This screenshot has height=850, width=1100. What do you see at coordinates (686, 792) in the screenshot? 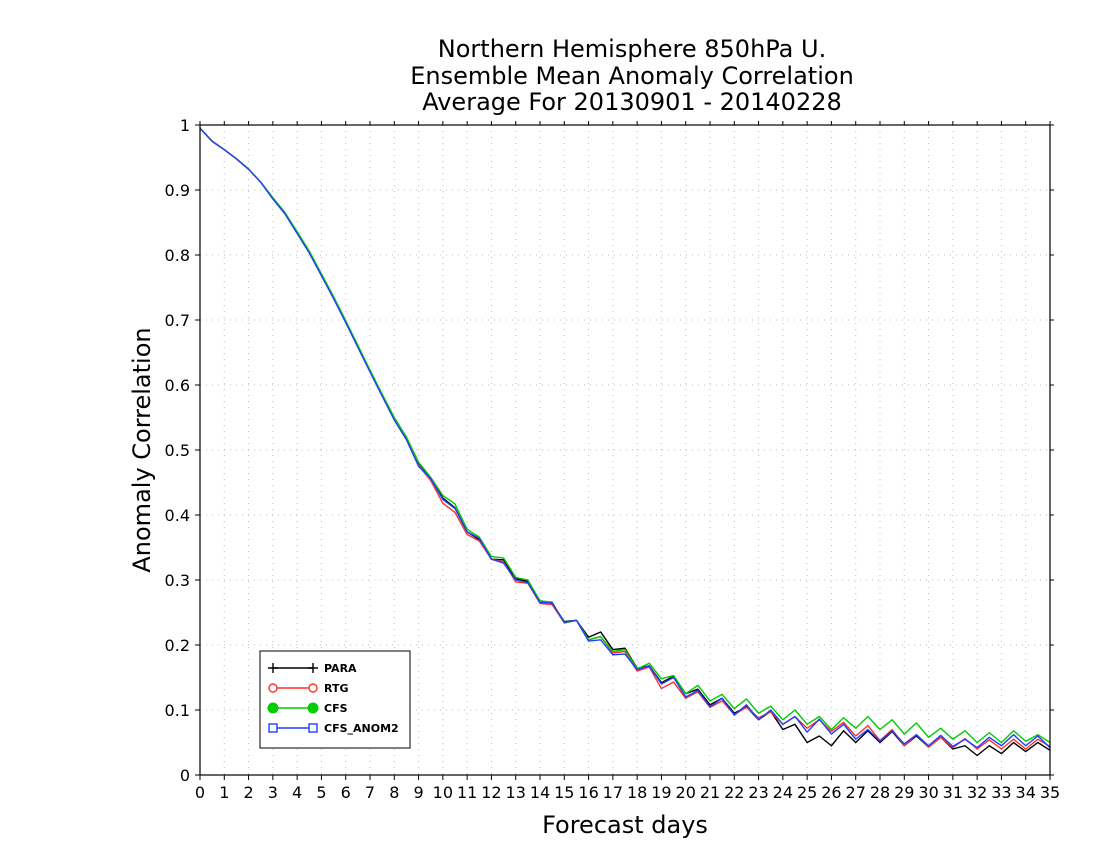
I see `x-tick-label: 20` at bounding box center [686, 792].